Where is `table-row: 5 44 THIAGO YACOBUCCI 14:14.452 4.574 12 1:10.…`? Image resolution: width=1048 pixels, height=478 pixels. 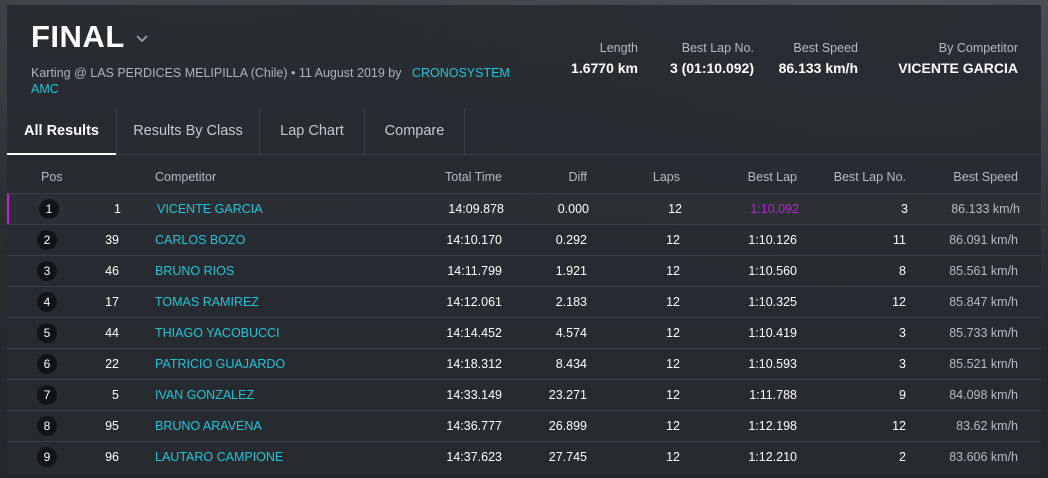
table-row: 5 44 THIAGO YACOBUCCI 14:14.452 4.574 12 1:10.… is located at coordinates (524, 332).